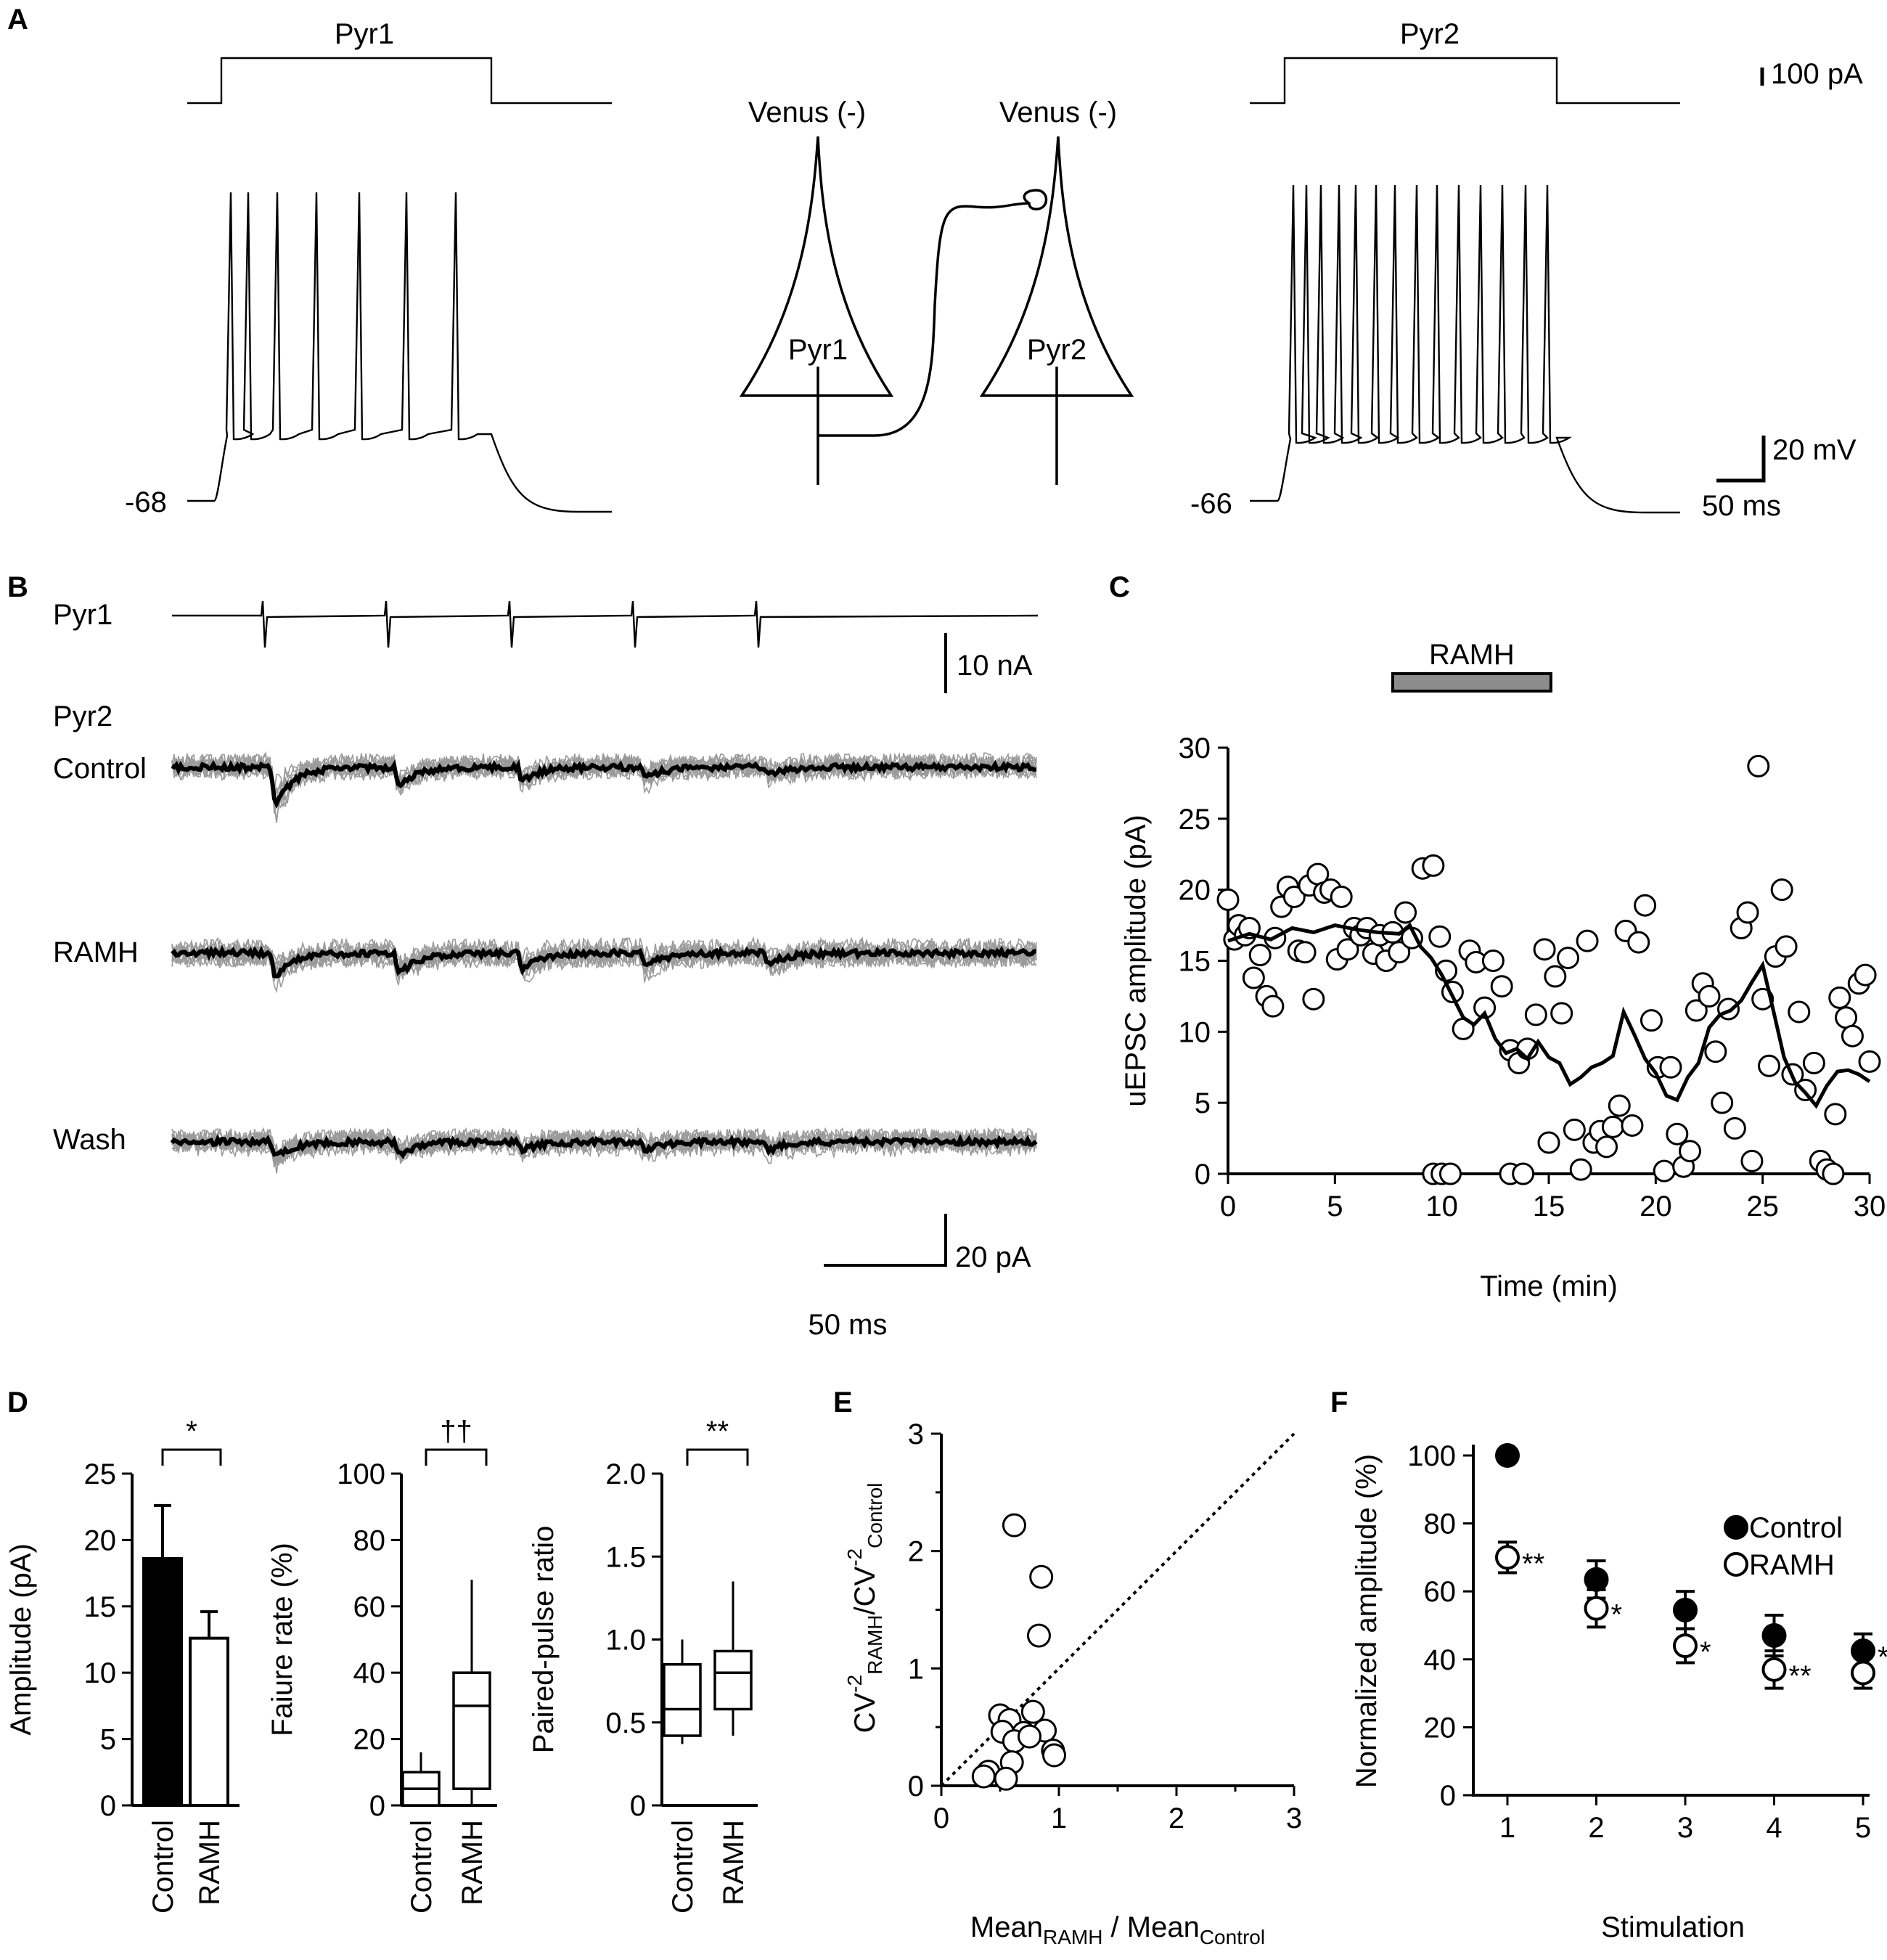 The width and height of the screenshot is (1887, 1960). What do you see at coordinates (1549, 1016) in the screenshot?
I see `running-average-line` at bounding box center [1549, 1016].